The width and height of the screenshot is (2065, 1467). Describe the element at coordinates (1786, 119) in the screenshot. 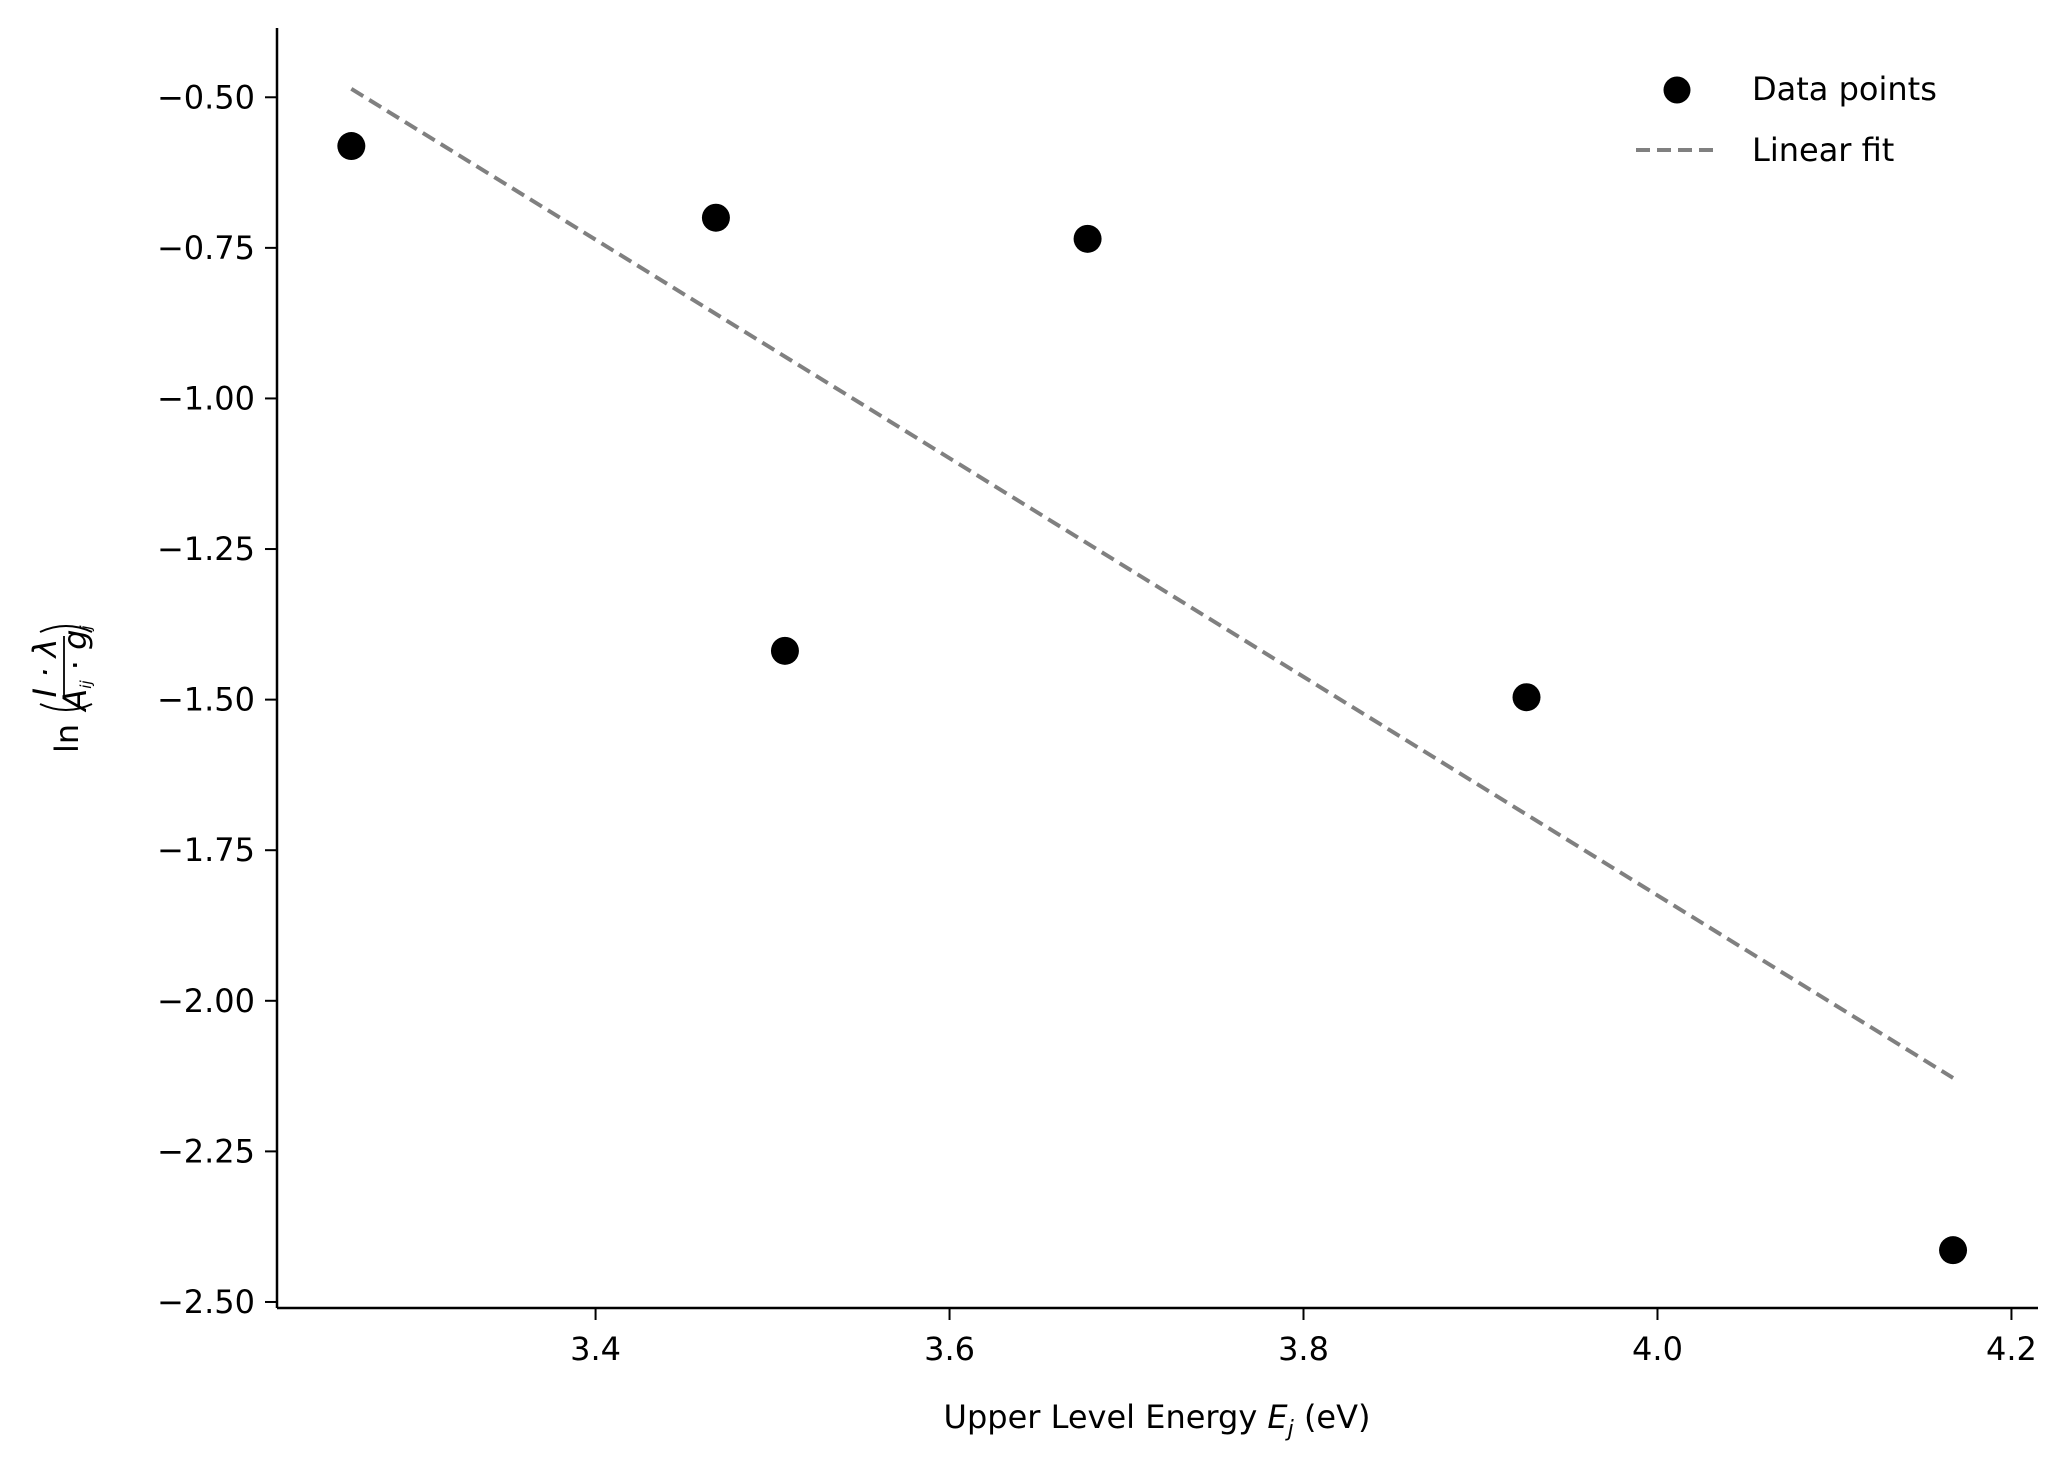

I see `legend: Data points Linear fit` at that location.